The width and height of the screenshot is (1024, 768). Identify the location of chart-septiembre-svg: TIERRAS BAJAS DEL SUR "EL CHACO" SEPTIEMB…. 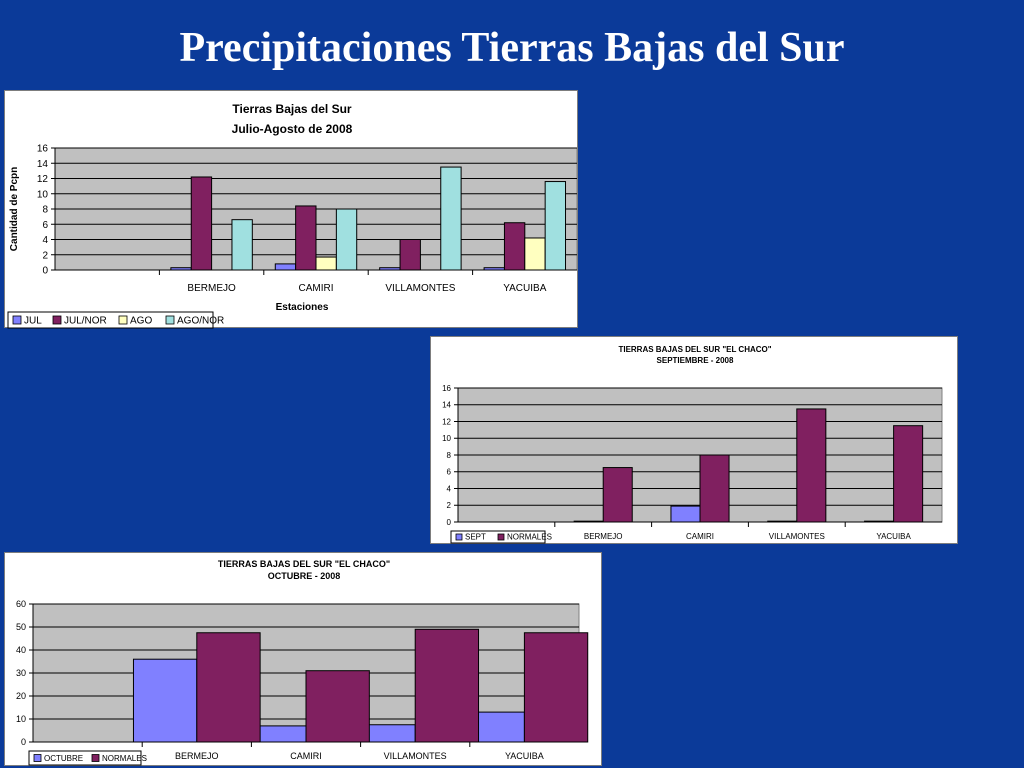
(692, 444).